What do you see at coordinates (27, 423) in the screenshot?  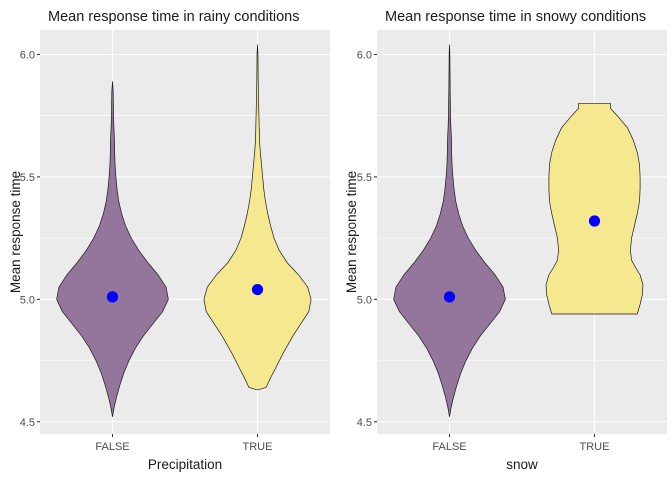 I see `rainy-y-tick-label: 4.5` at bounding box center [27, 423].